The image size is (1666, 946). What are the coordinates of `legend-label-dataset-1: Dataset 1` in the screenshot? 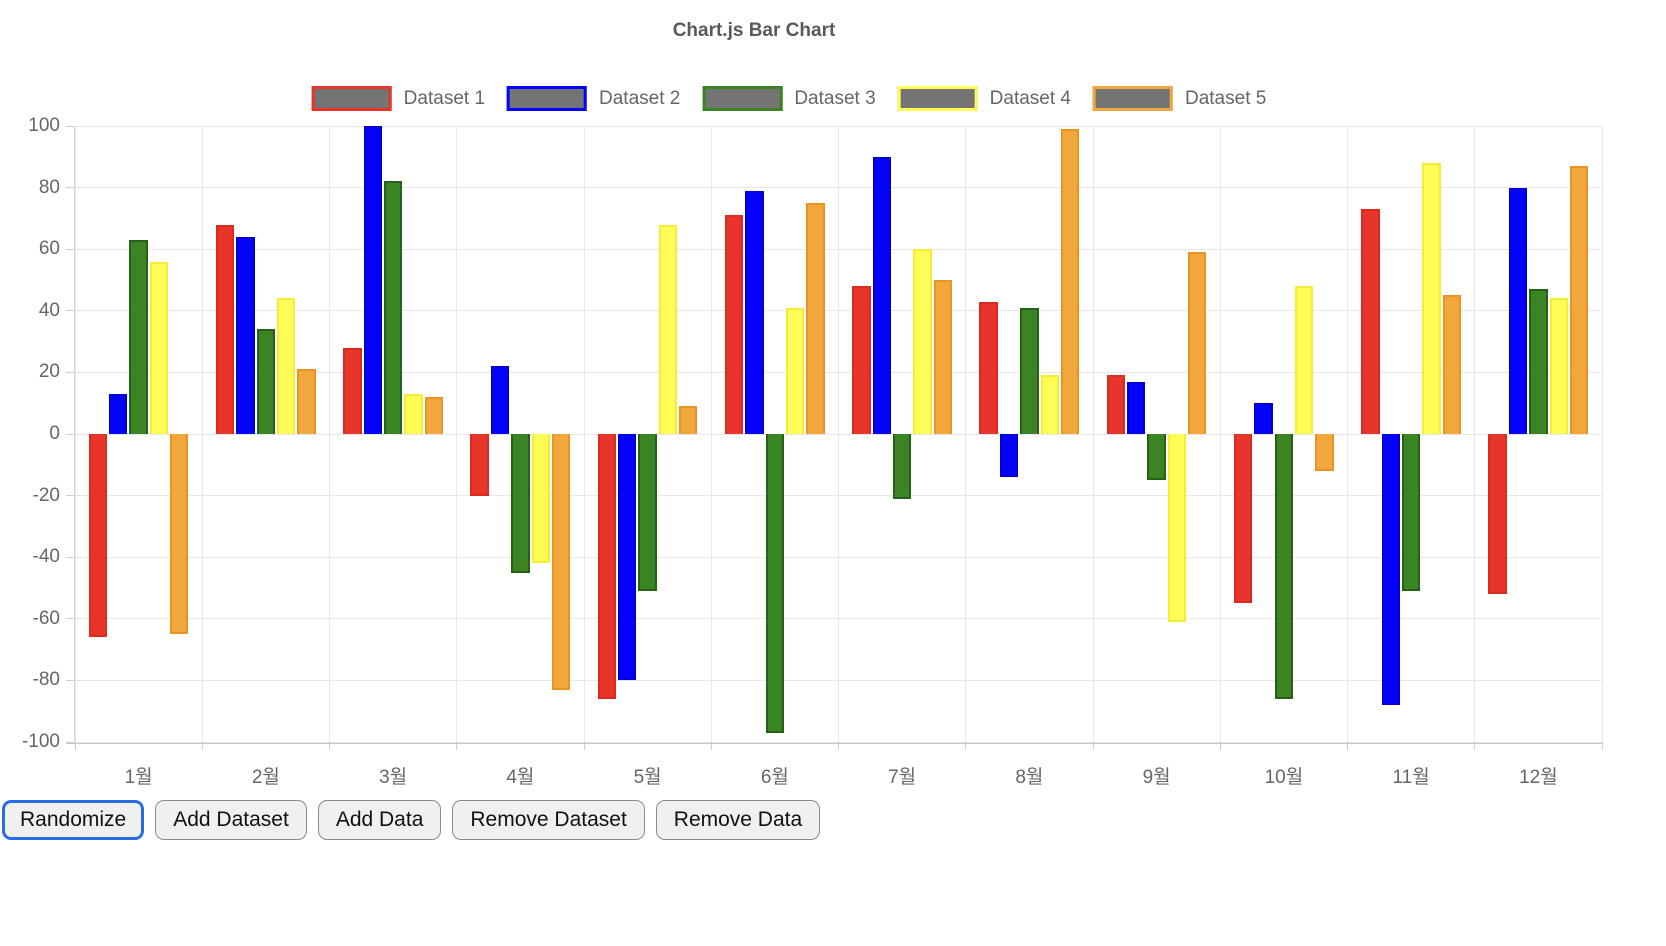 It's located at (444, 98).